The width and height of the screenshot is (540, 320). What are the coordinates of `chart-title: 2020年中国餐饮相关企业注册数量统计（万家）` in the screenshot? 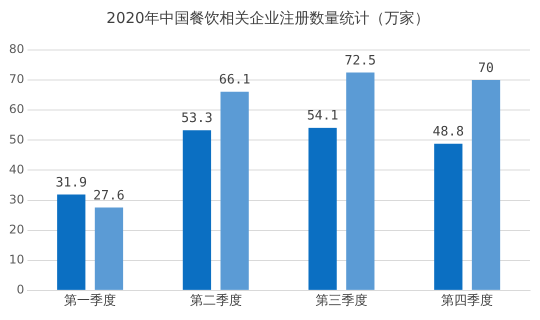 It's located at (268, 17).